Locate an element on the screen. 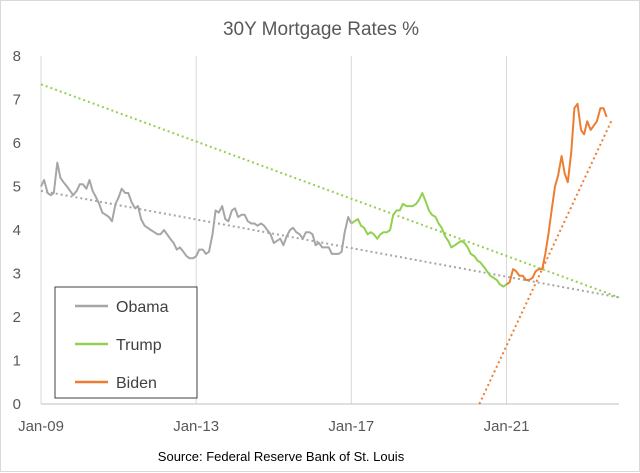 This screenshot has height=473, width=640. x-tick-label-3: Jan-21 is located at coordinates (507, 426).